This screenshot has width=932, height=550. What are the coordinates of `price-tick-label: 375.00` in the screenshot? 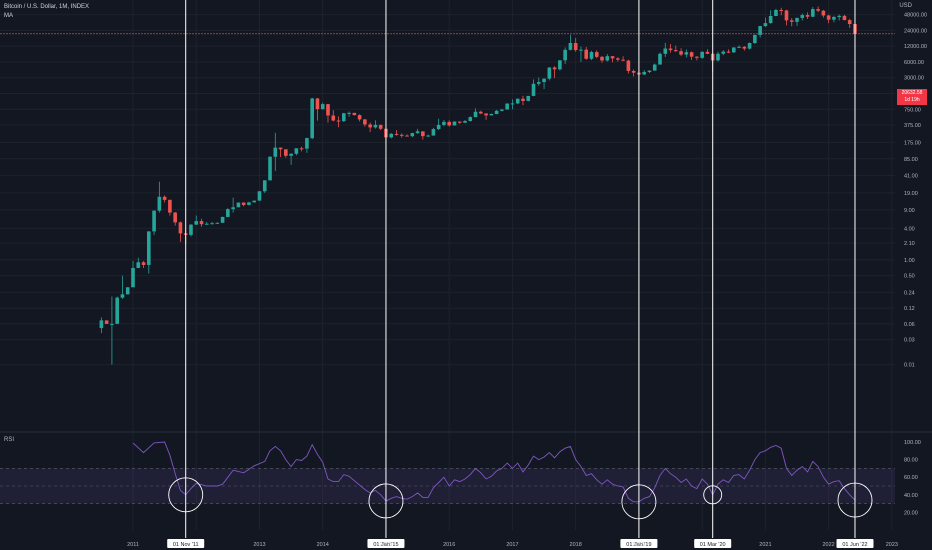 It's located at (912, 126).